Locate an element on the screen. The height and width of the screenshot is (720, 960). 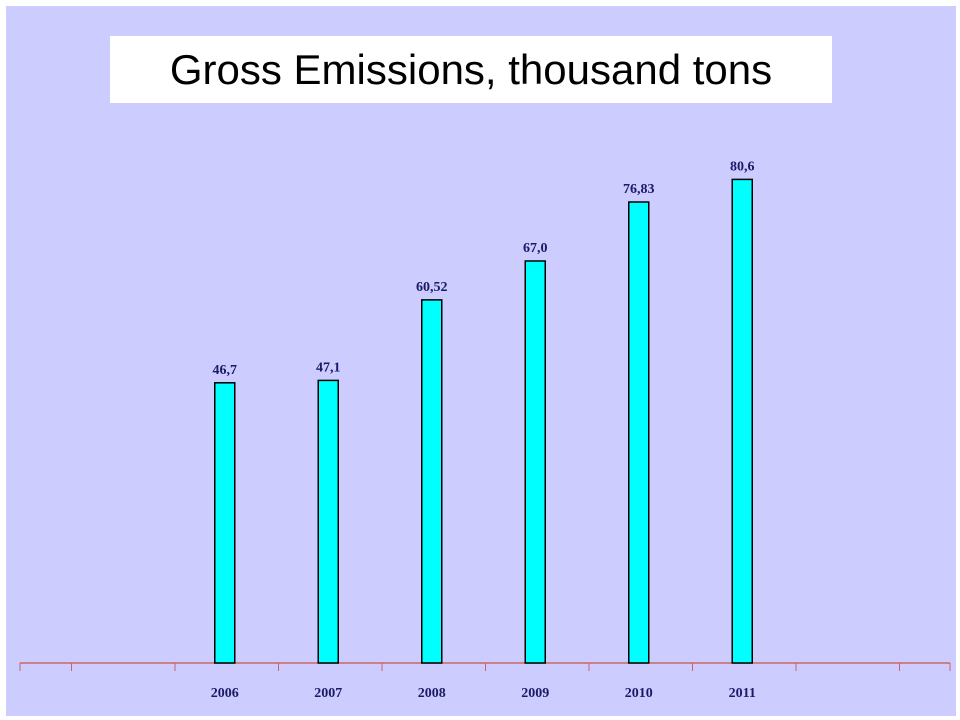
bar-label-2008: 60,52 is located at coordinates (432, 287).